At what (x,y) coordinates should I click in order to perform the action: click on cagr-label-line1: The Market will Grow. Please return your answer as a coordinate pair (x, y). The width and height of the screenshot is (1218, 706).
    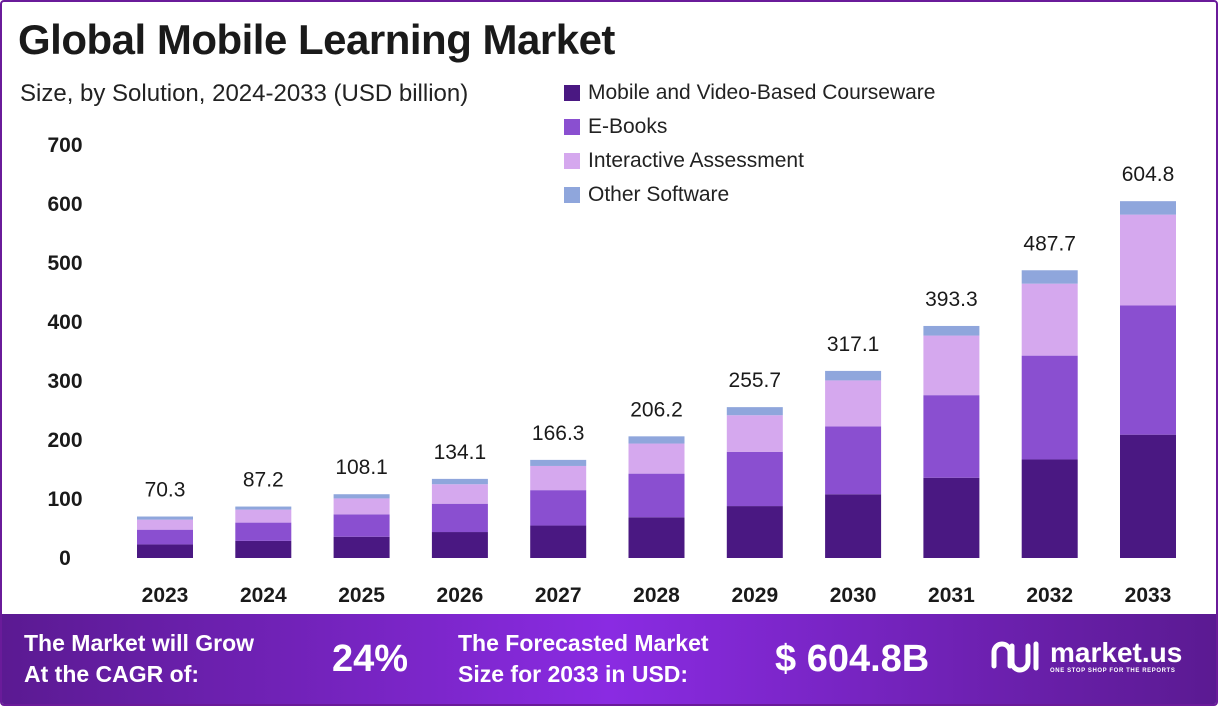
    Looking at the image, I should click on (139, 643).